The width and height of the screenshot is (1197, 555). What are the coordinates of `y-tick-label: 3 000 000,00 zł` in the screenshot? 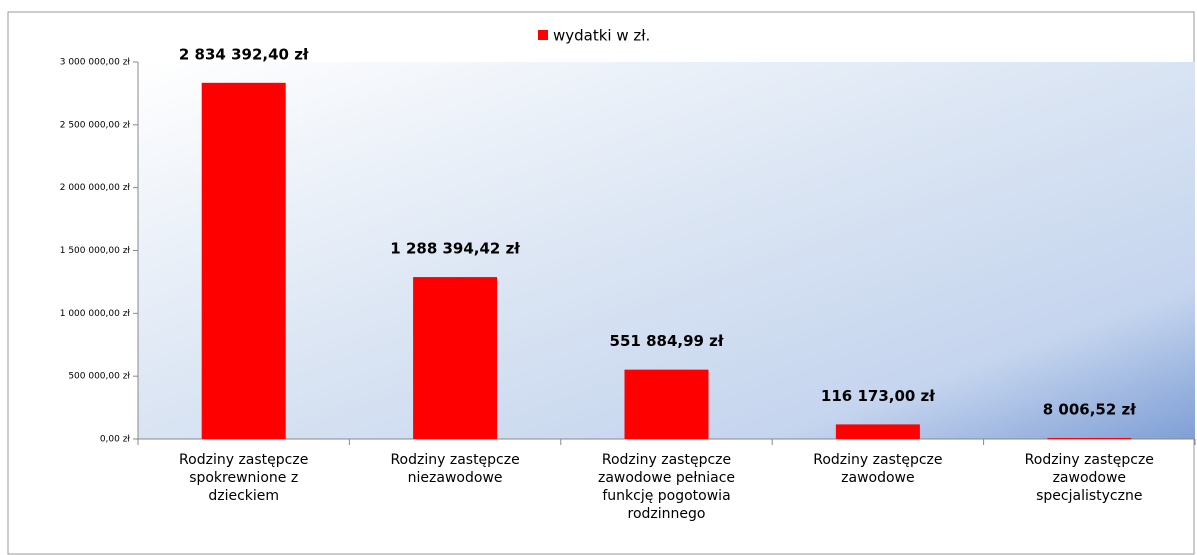 It's located at (95, 63).